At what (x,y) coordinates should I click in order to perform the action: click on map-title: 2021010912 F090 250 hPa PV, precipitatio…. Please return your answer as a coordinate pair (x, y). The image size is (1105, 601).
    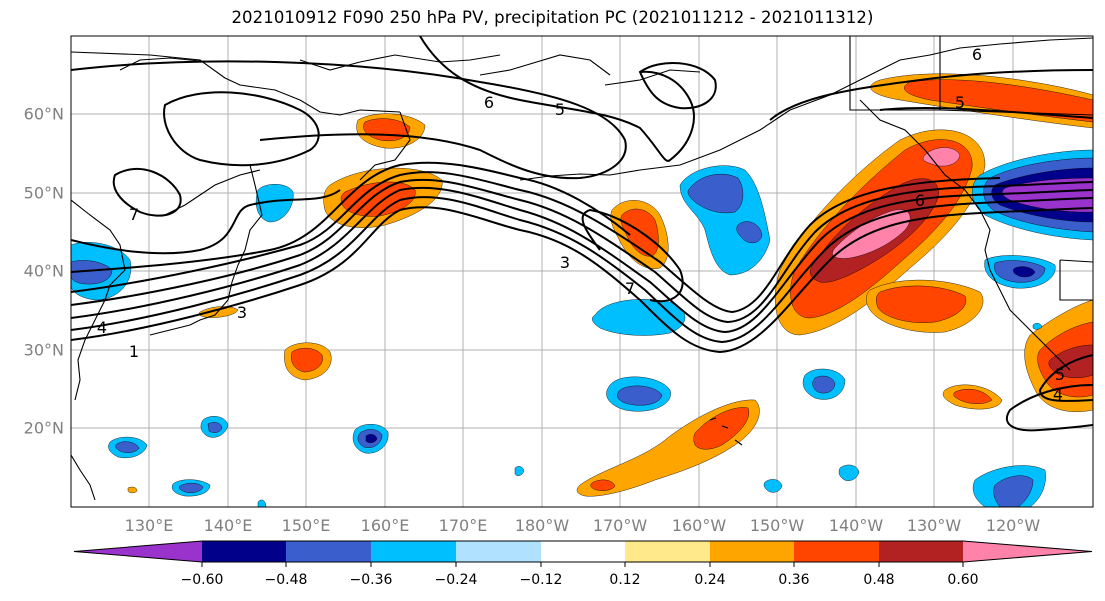
    Looking at the image, I should click on (552, 17).